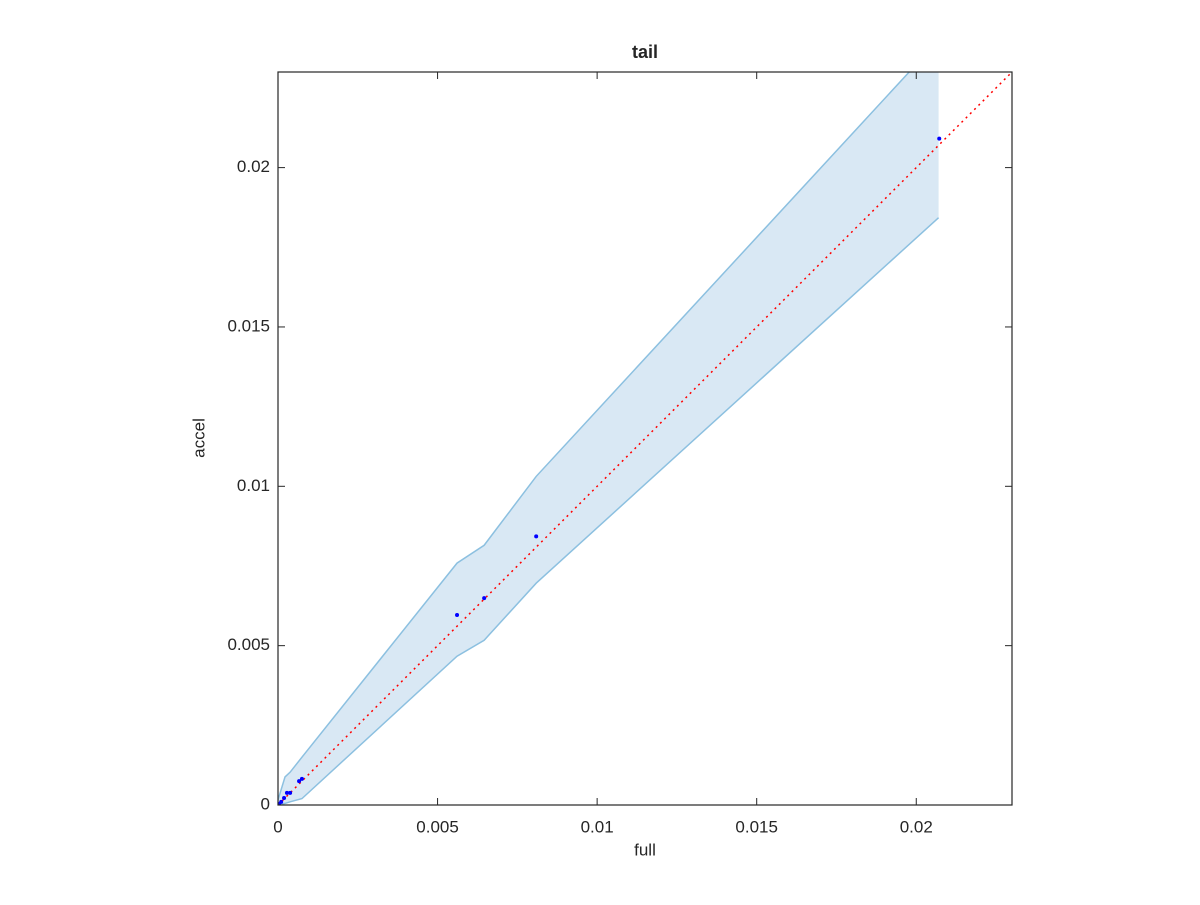 The width and height of the screenshot is (1200, 905). I want to click on x-tick-label: 0.005, so click(437, 826).